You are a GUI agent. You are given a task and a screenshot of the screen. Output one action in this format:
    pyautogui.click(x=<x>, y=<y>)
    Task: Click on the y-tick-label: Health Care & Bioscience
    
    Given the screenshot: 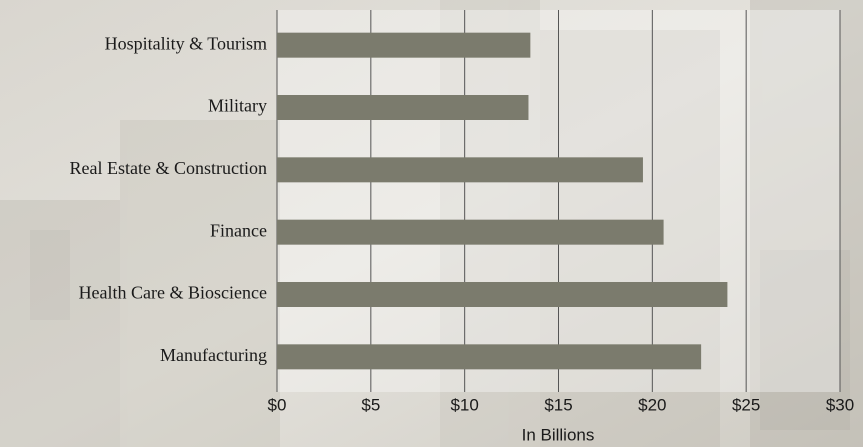 What is the action you would take?
    pyautogui.click(x=173, y=293)
    